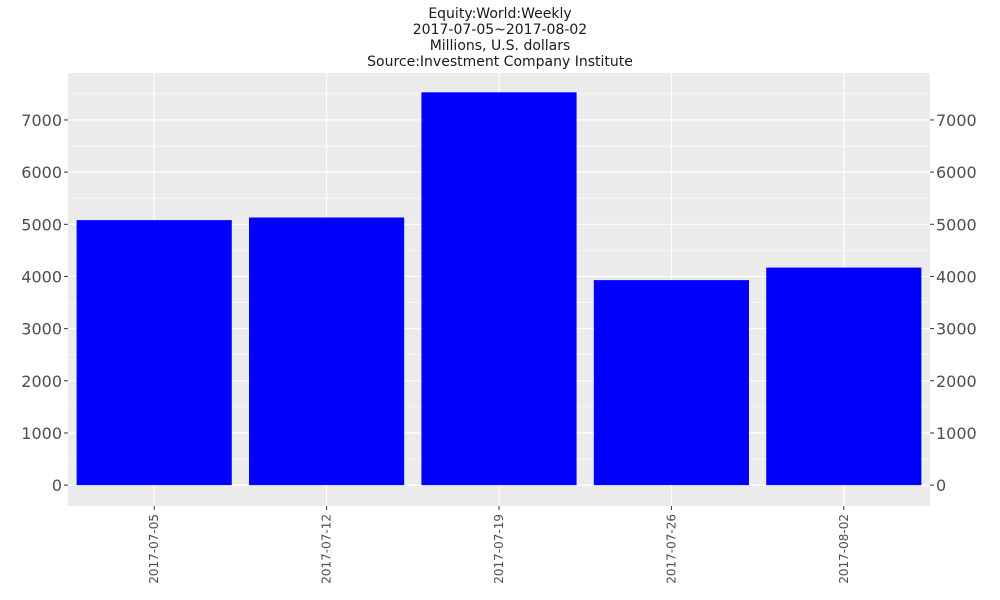 This screenshot has height=600, width=1000. I want to click on y-tick-label: 7000, so click(41, 120).